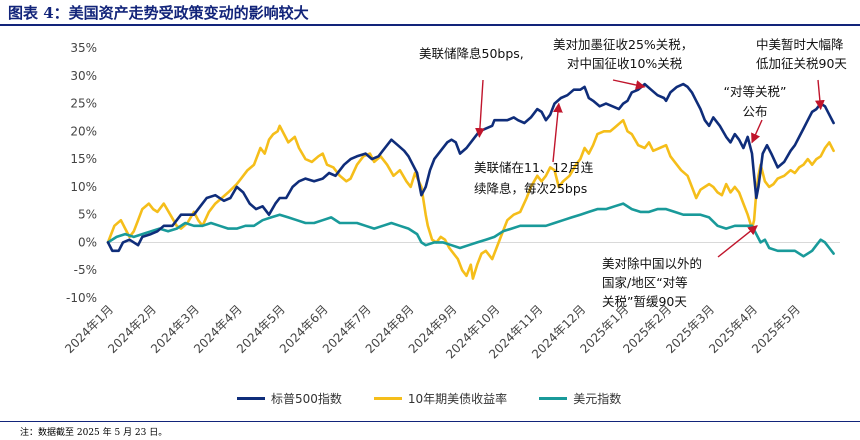 This screenshot has width=860, height=440. What do you see at coordinates (83, 159) in the screenshot?
I see `y-tick-label: 15%` at bounding box center [83, 159].